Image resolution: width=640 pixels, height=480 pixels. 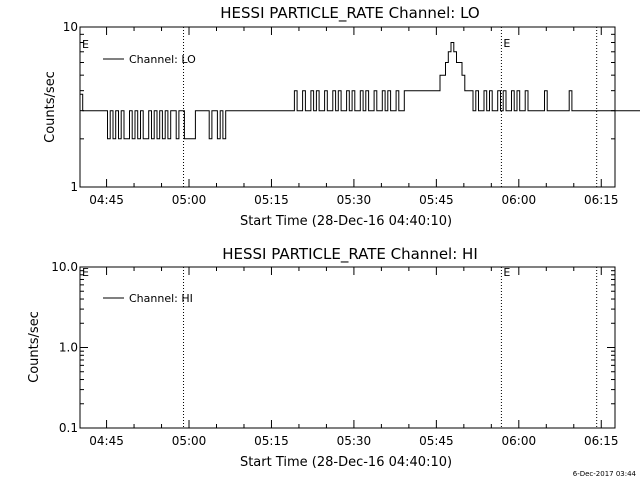 What do you see at coordinates (349, 13) in the screenshot?
I see `lo-chart-title: HESSI PARTICLE_RATE Channel: LO` at bounding box center [349, 13].